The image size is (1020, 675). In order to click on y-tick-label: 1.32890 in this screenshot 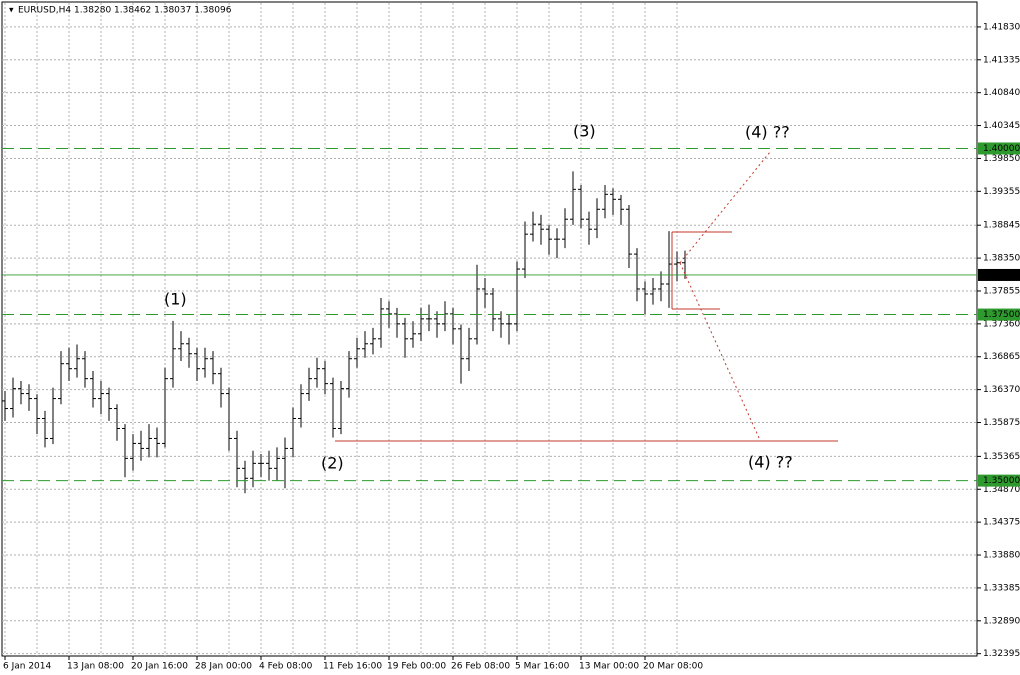, I will do `click(1001, 621)`.